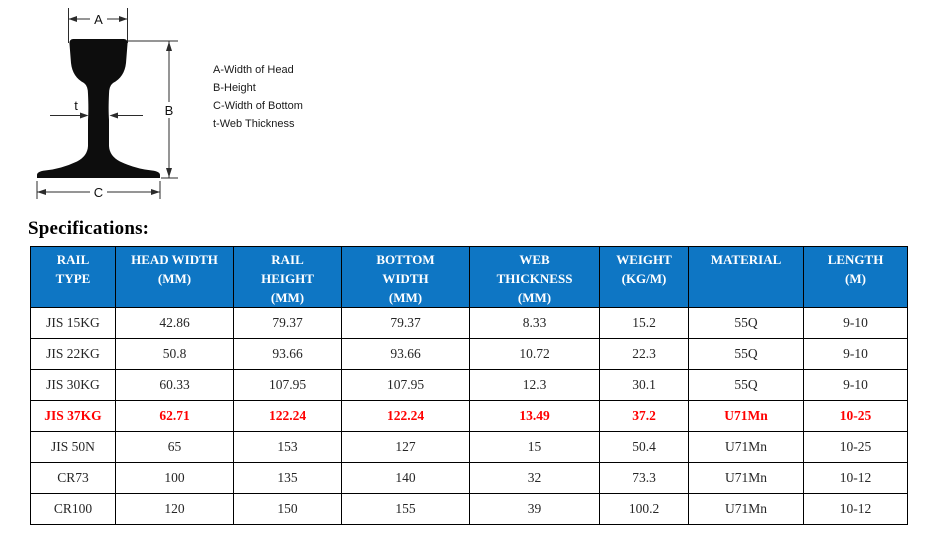 The image size is (948, 554). What do you see at coordinates (644, 478) in the screenshot?
I see `table-cell: 73.3` at bounding box center [644, 478].